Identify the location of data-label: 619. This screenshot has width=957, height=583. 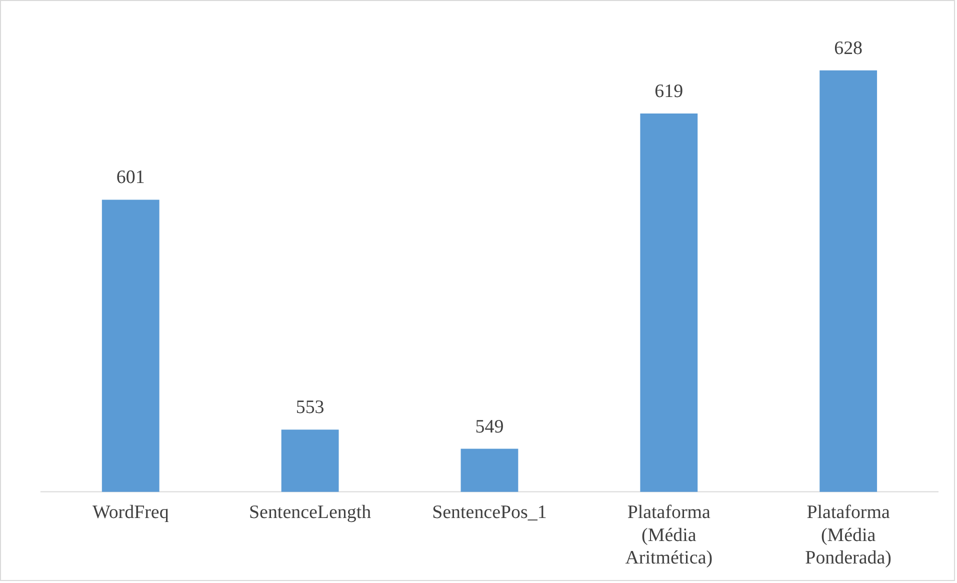
(669, 91).